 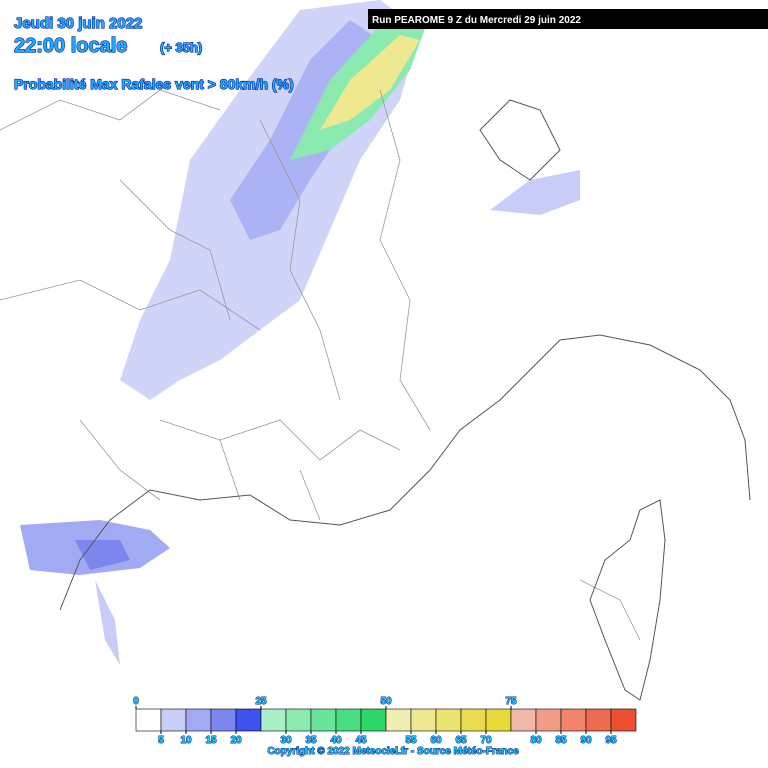 What do you see at coordinates (461, 740) in the screenshot?
I see `legend-label: 65` at bounding box center [461, 740].